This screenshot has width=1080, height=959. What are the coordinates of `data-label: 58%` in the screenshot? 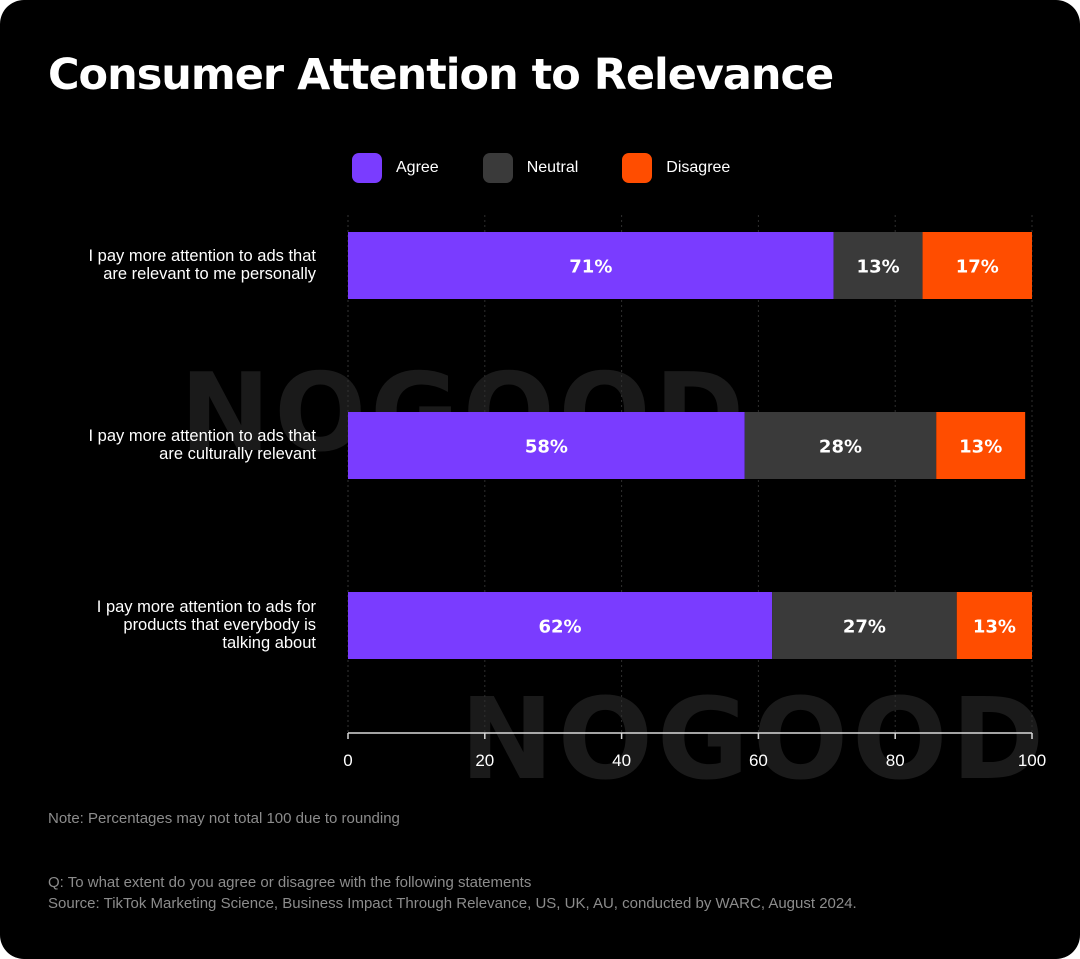 It's located at (546, 447).